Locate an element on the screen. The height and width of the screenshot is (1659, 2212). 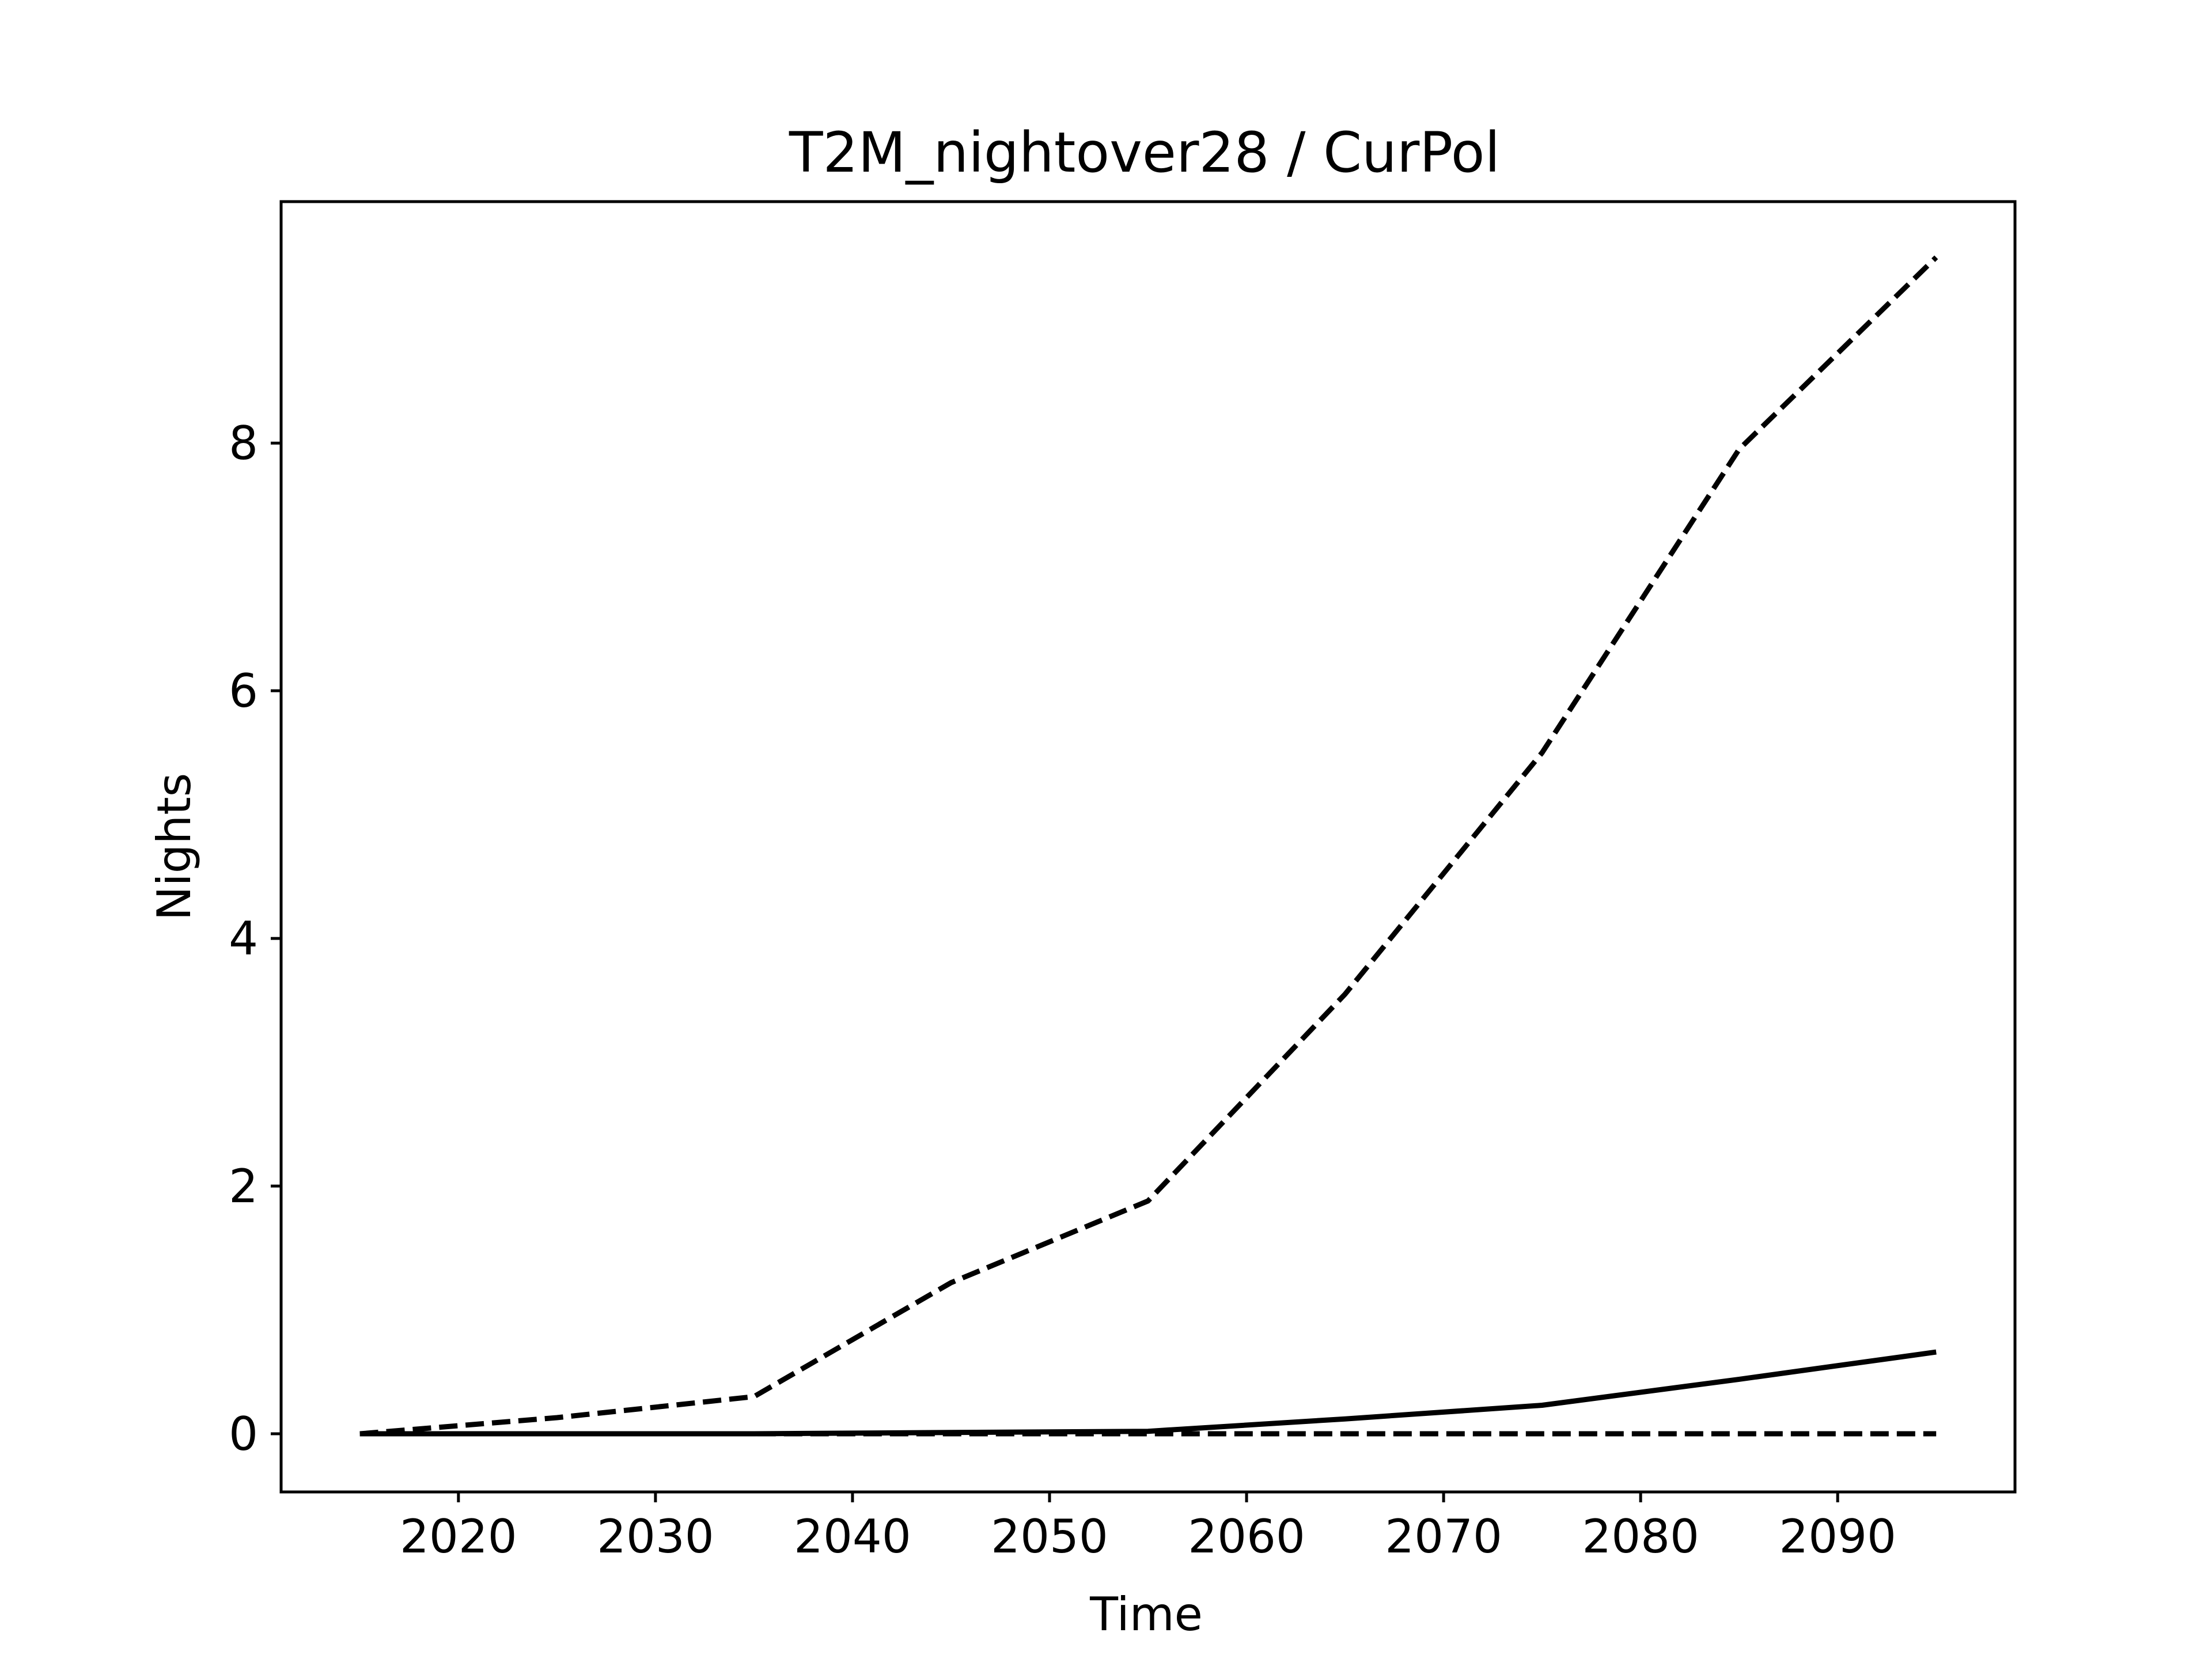
x-tick-label: 2040 is located at coordinates (852, 1536).